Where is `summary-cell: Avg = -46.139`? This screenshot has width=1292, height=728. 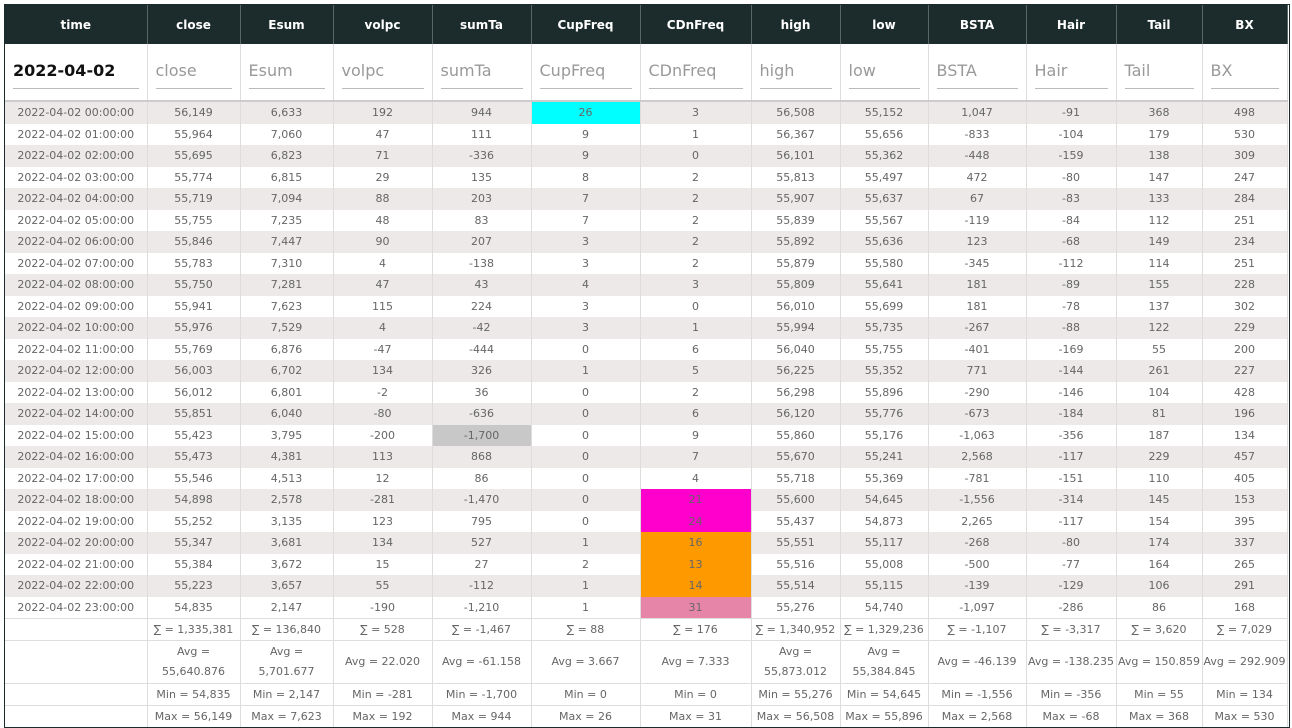
summary-cell: Avg = -46.139 is located at coordinates (977, 662).